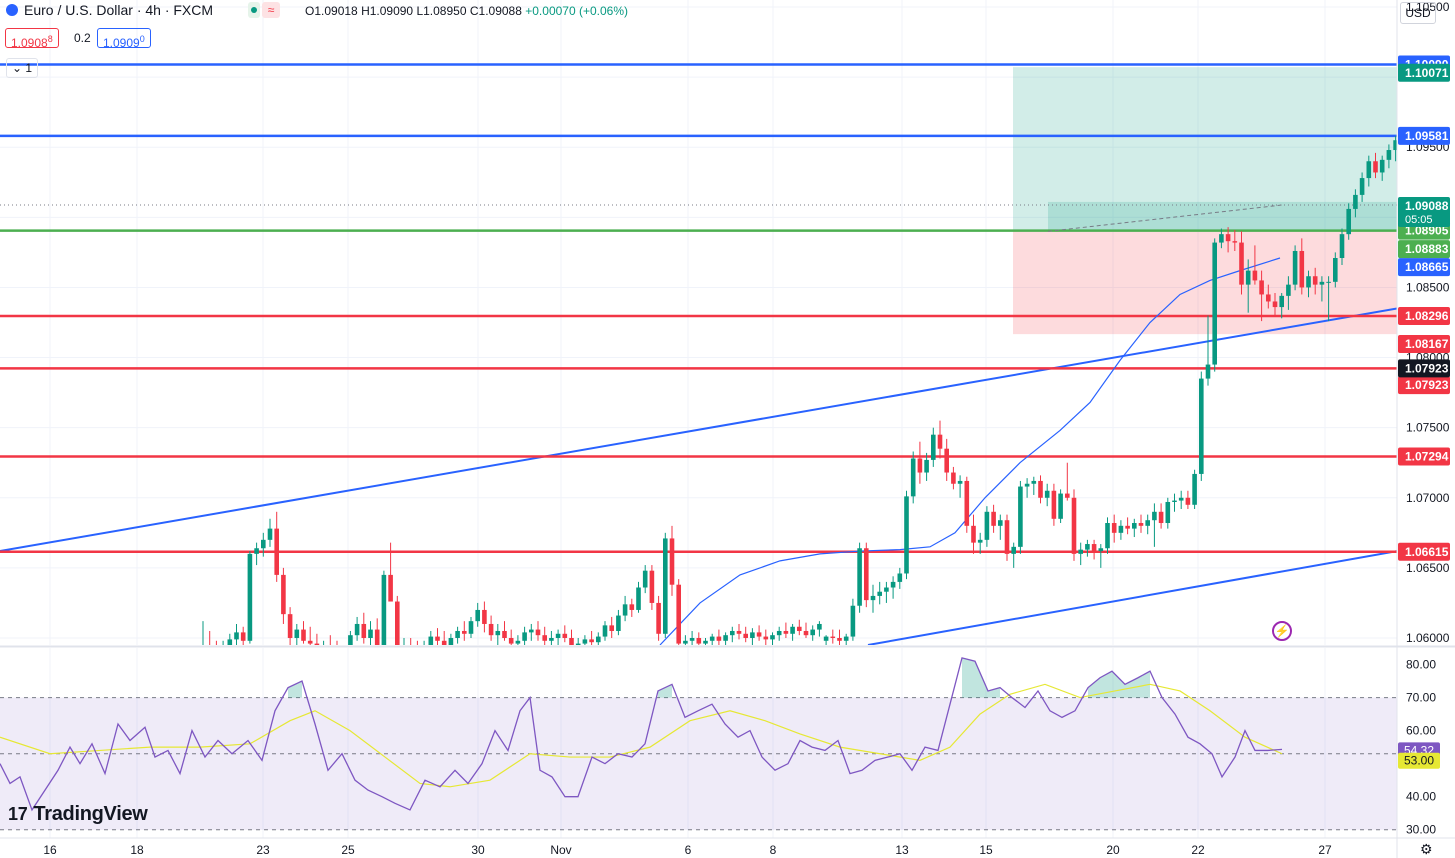  Describe the element at coordinates (29, 68) in the screenshot. I see `indicators-count: 1` at that location.